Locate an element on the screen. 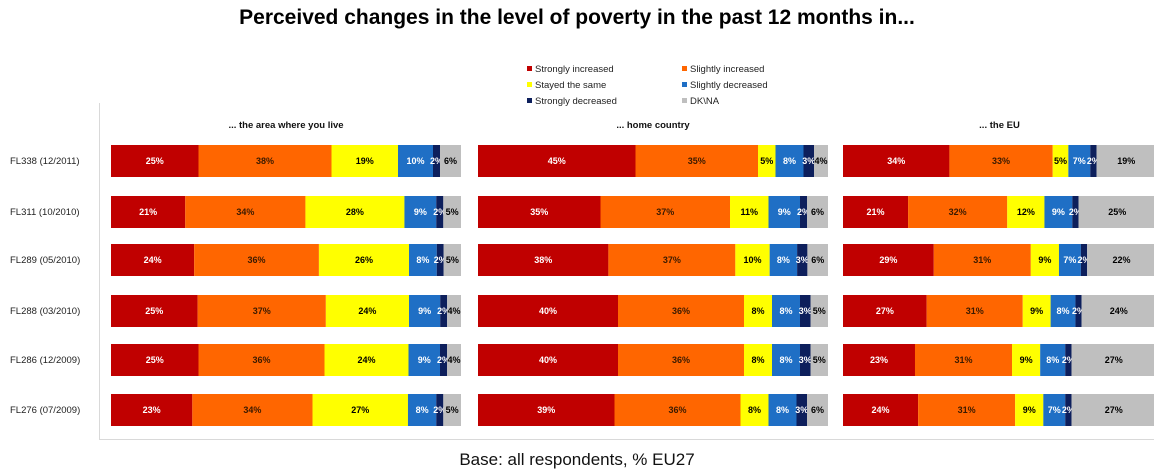  data-label: 35% is located at coordinates (697, 161).